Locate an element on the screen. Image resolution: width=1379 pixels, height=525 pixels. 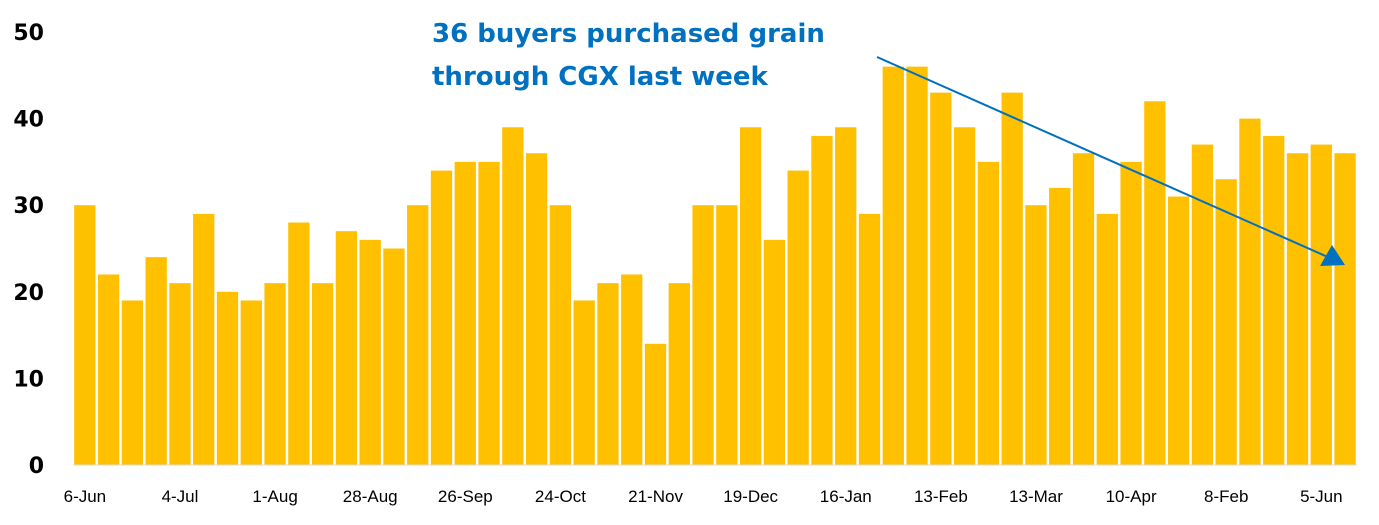
x-tick-label: 4-Jul is located at coordinates (180, 496).